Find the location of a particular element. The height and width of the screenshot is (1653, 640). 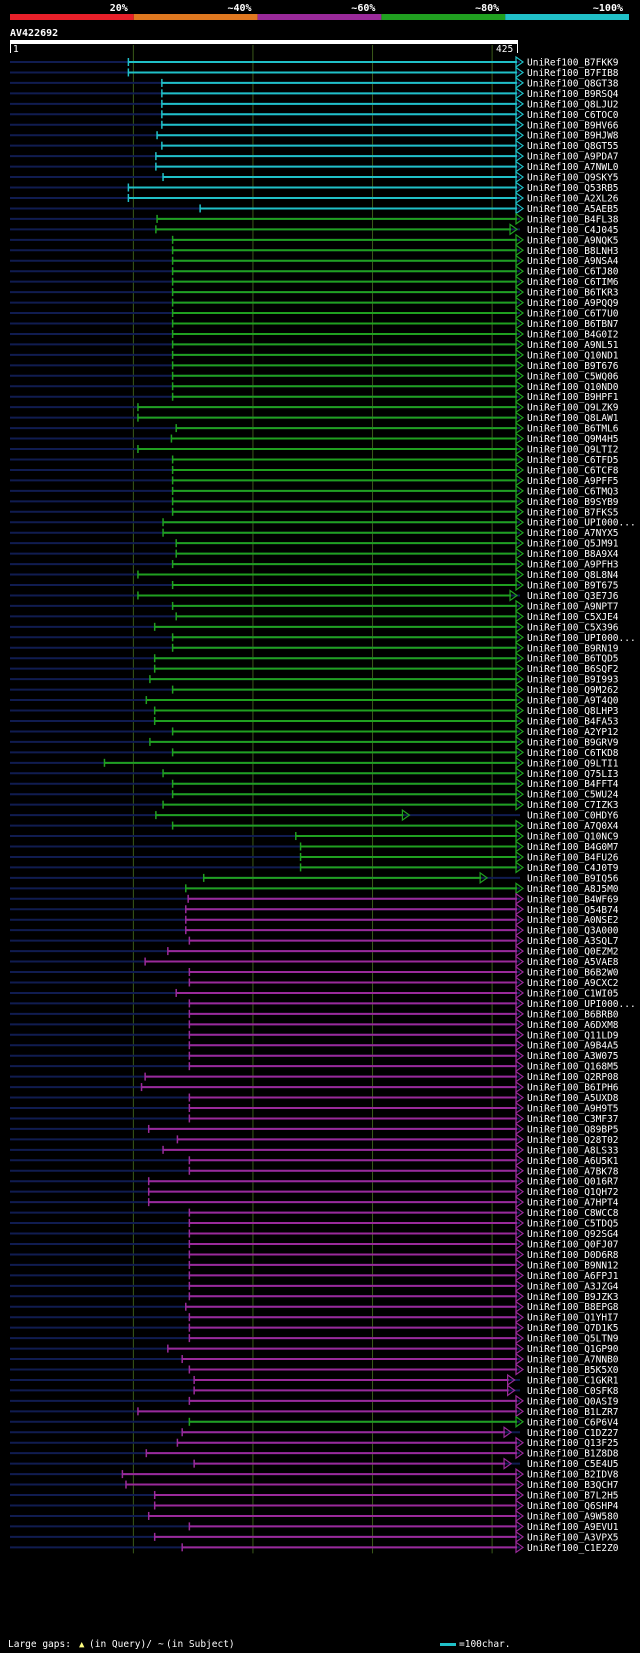

hit-row: UniRef100_B6TBN7 is located at coordinates (314, 323).